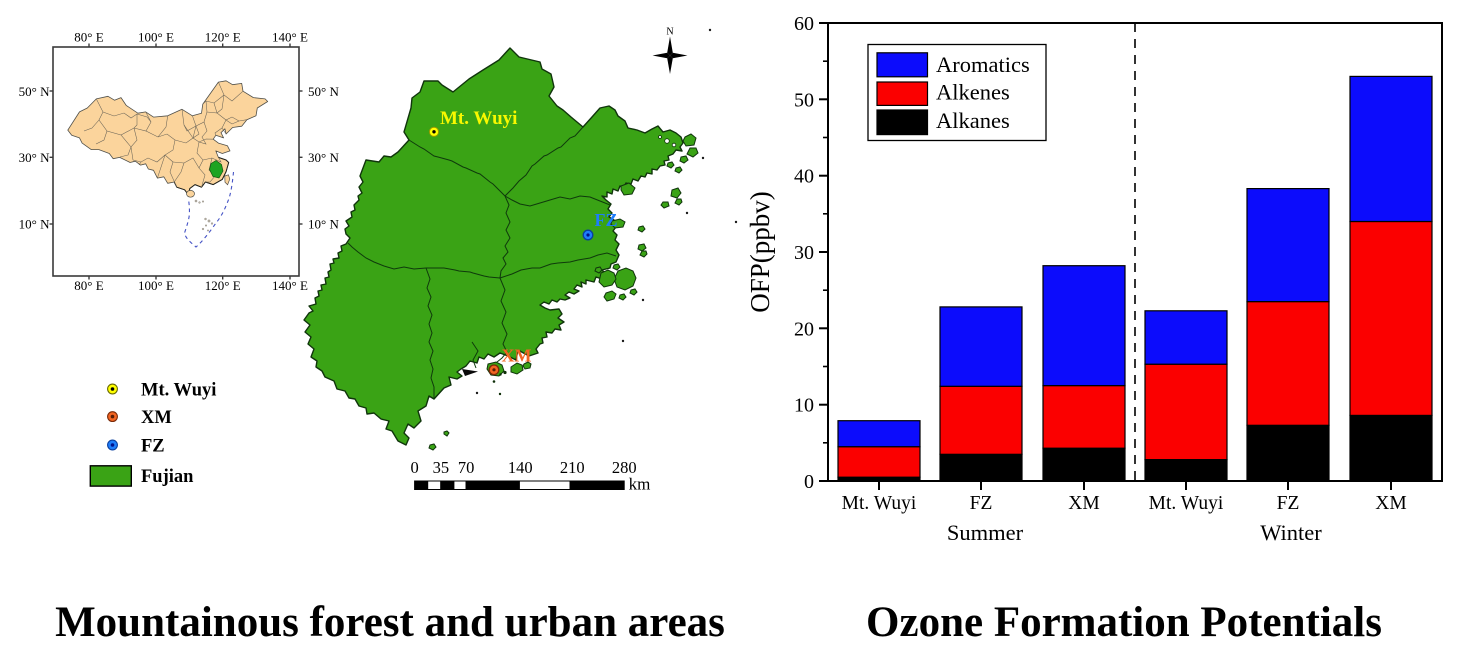  Describe the element at coordinates (1124, 622) in the screenshot. I see `svg-text: Ozone Formation Potentials` at that location.